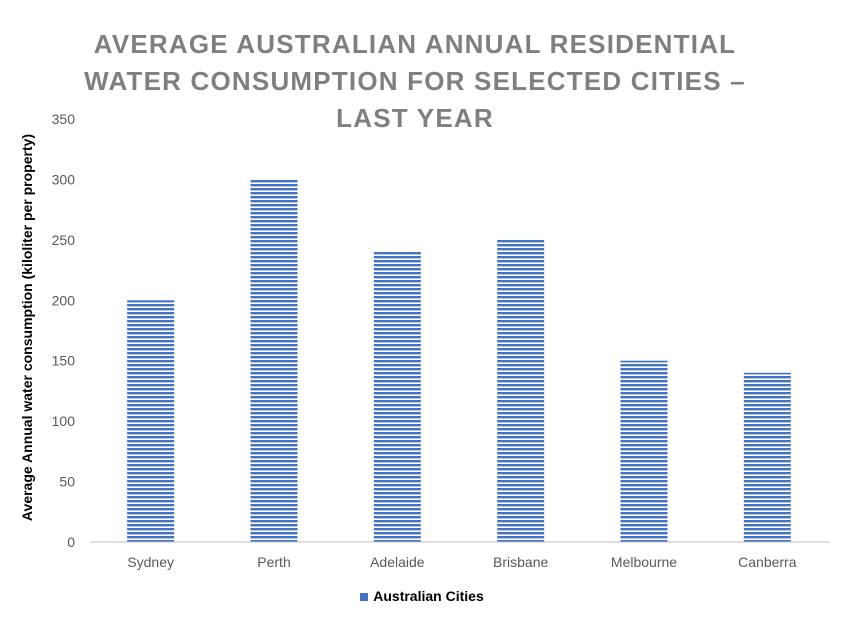 This screenshot has height=637, width=864. Describe the element at coordinates (64, 119) in the screenshot. I see `y-tick-label: 350` at that location.